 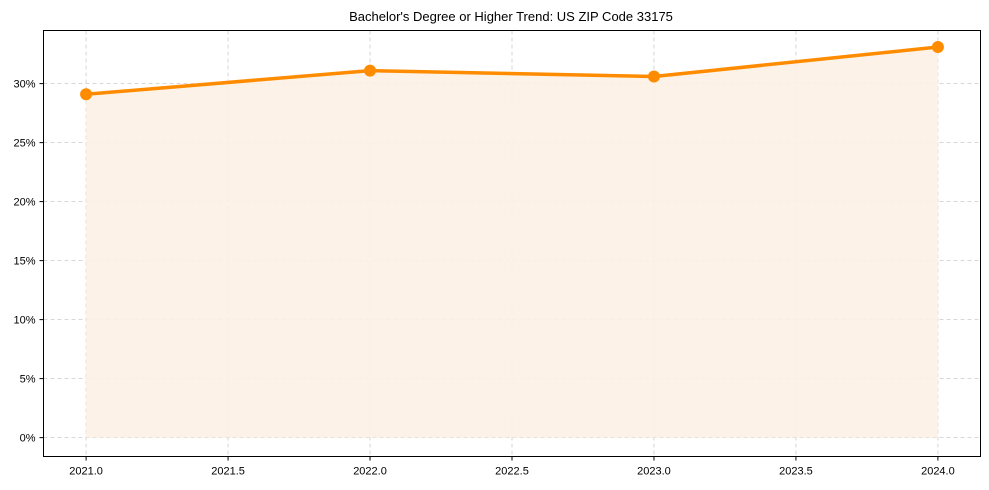 I want to click on y-tick-label: 30%, so click(x=24, y=85).